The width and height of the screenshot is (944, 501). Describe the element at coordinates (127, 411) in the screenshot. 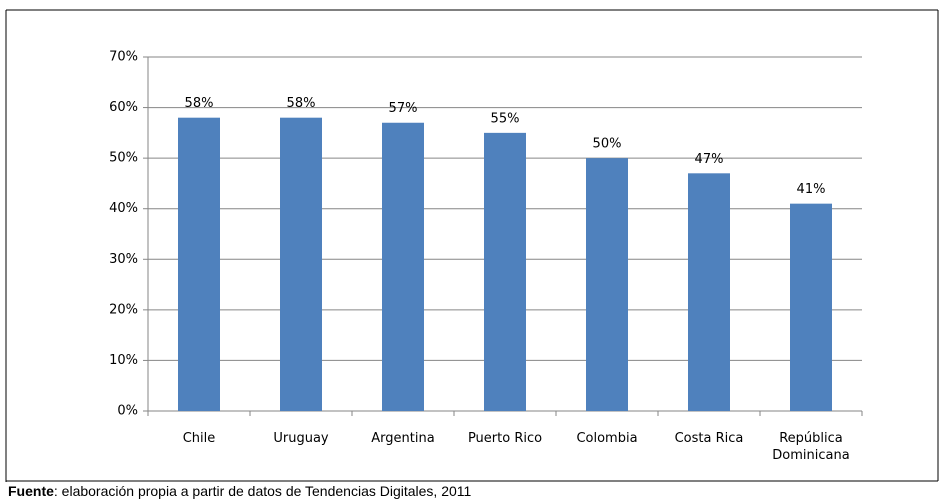

I see `y-tick-label: 0%` at that location.